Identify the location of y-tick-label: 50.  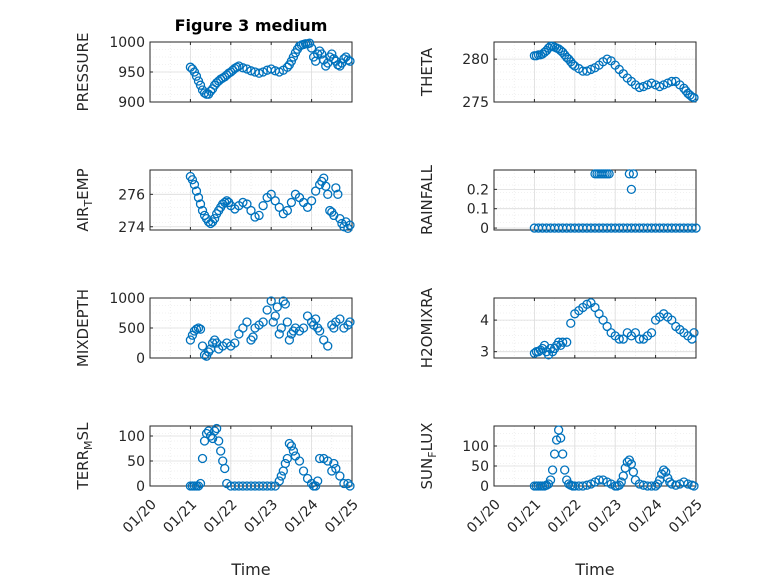
(136, 462).